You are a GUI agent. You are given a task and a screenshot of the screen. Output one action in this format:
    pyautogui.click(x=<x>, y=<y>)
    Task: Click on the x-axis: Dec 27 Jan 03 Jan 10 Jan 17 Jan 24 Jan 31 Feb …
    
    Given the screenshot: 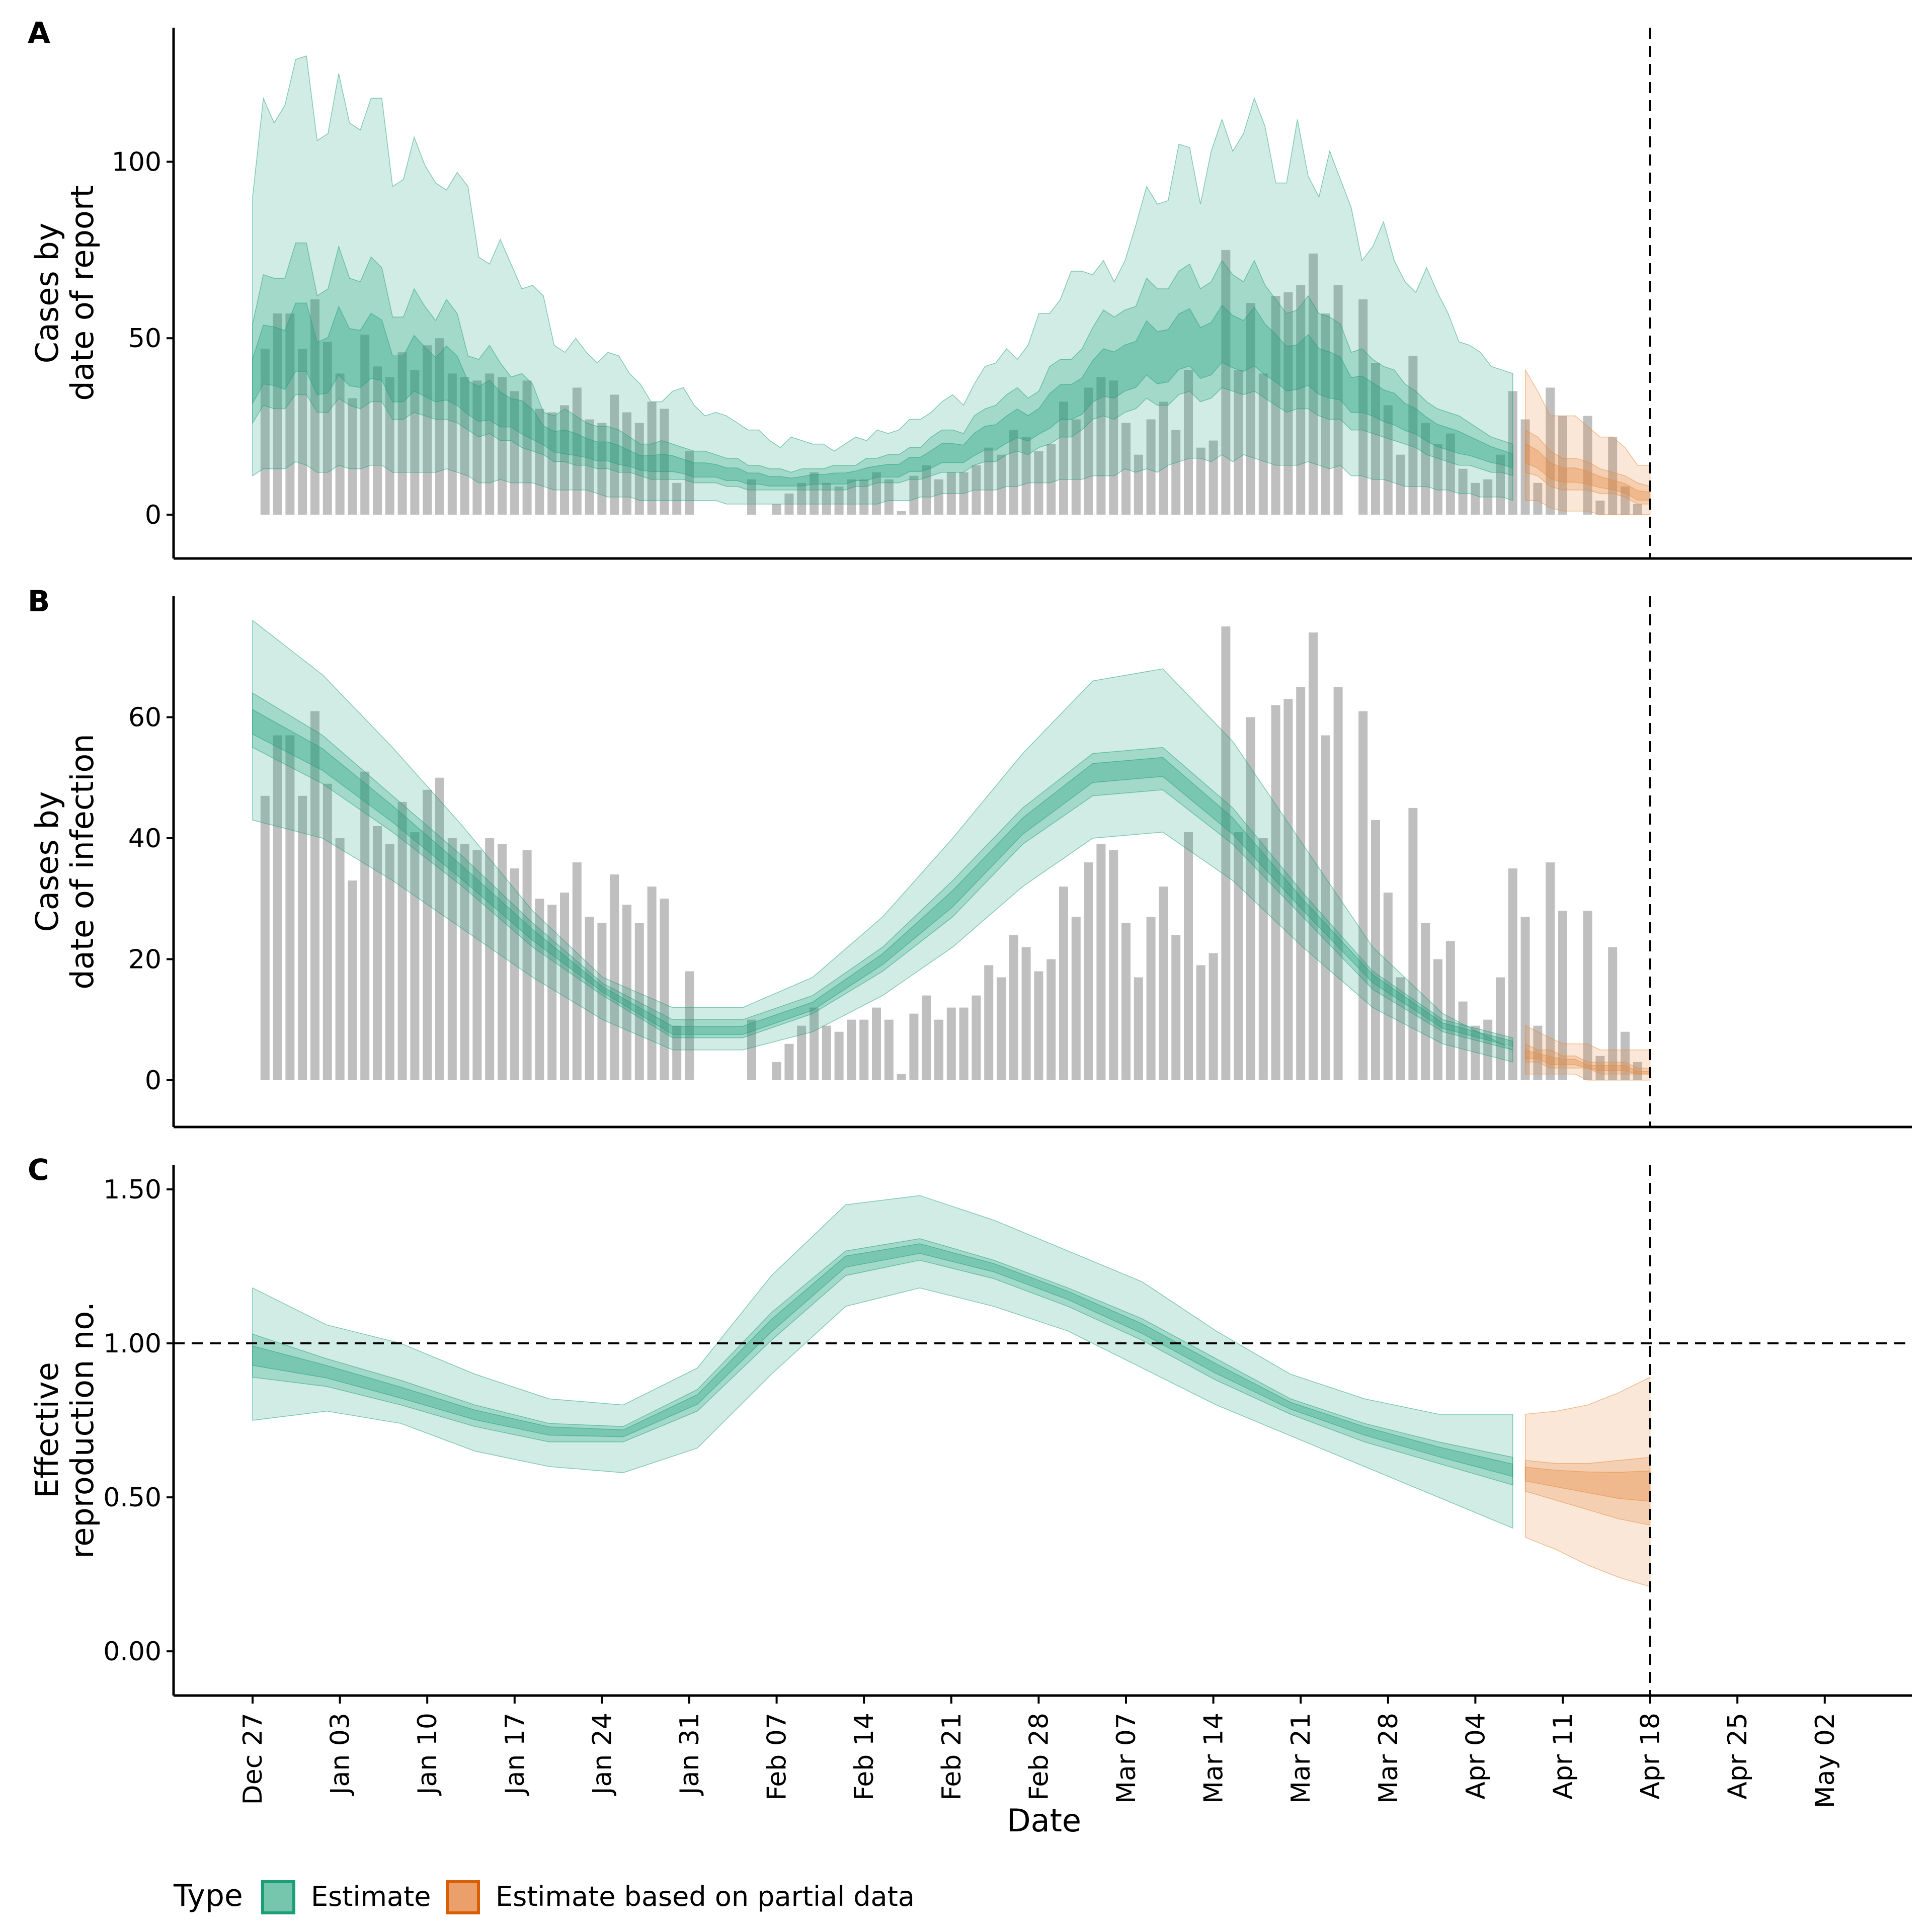 What is the action you would take?
    pyautogui.click(x=1039, y=1752)
    